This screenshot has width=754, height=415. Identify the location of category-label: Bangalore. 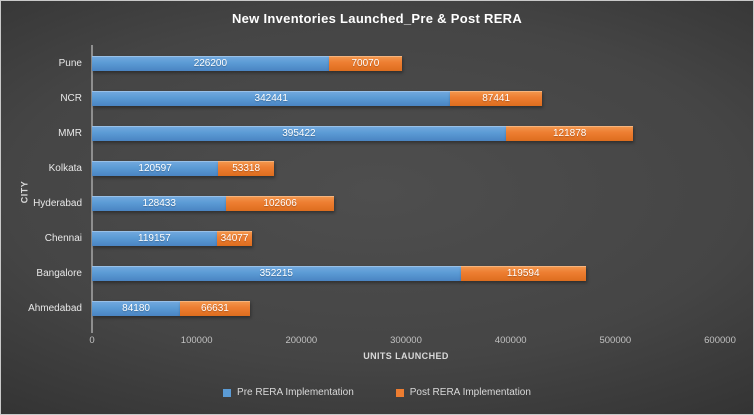
(59, 273).